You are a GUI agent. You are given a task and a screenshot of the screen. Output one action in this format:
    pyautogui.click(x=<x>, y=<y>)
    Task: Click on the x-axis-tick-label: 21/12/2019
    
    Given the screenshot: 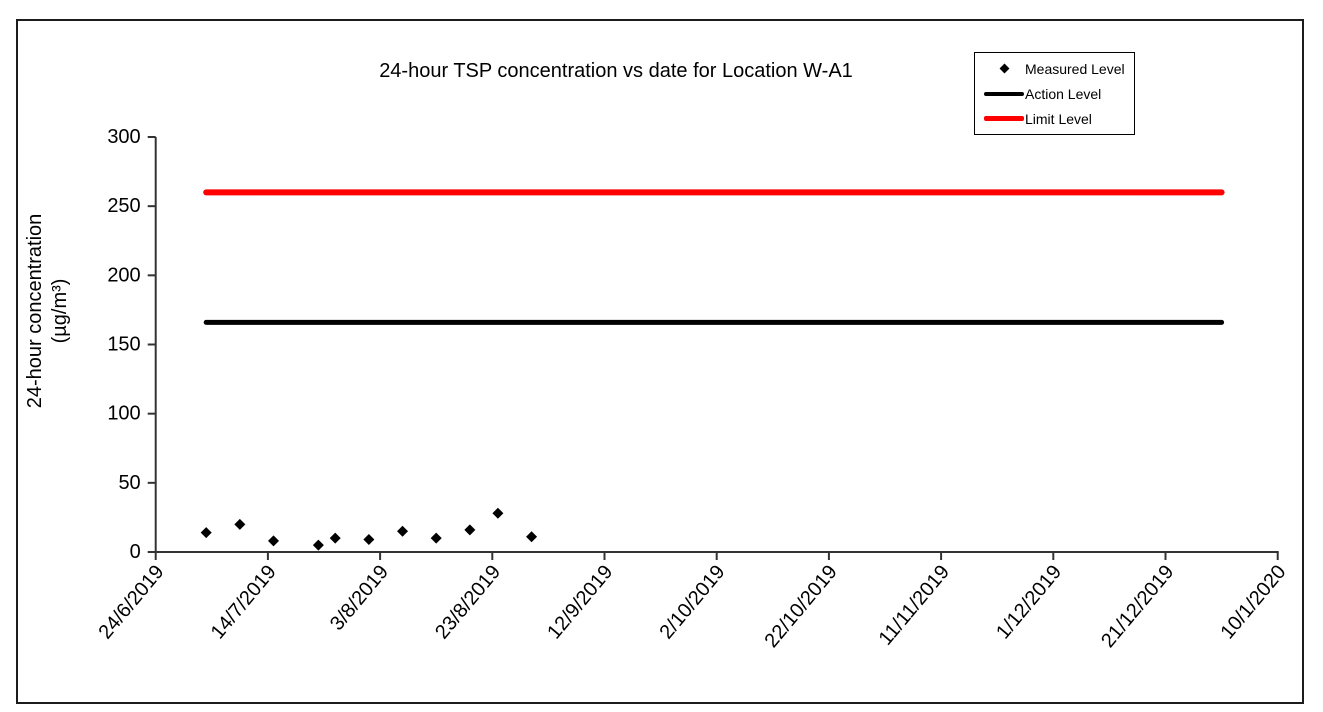 What is the action you would take?
    pyautogui.click(x=1137, y=606)
    